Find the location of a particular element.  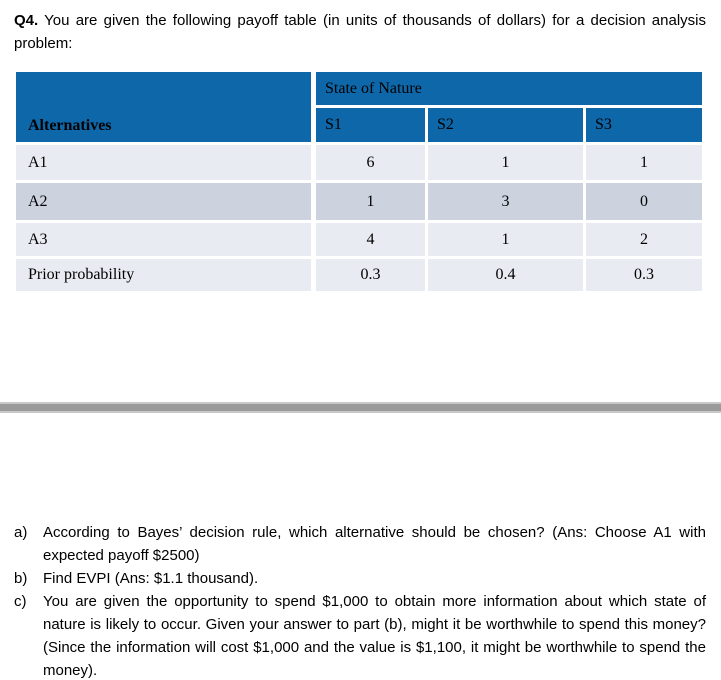

cell-a1-s1: 6 is located at coordinates (370, 162).